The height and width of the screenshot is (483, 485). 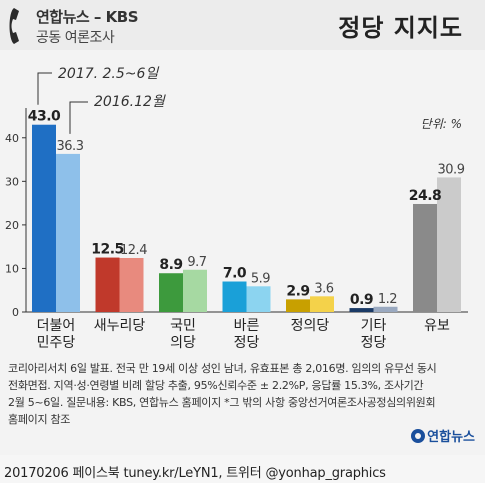 What do you see at coordinates (297, 291) in the screenshot?
I see `value-label-current: 2.9` at bounding box center [297, 291].